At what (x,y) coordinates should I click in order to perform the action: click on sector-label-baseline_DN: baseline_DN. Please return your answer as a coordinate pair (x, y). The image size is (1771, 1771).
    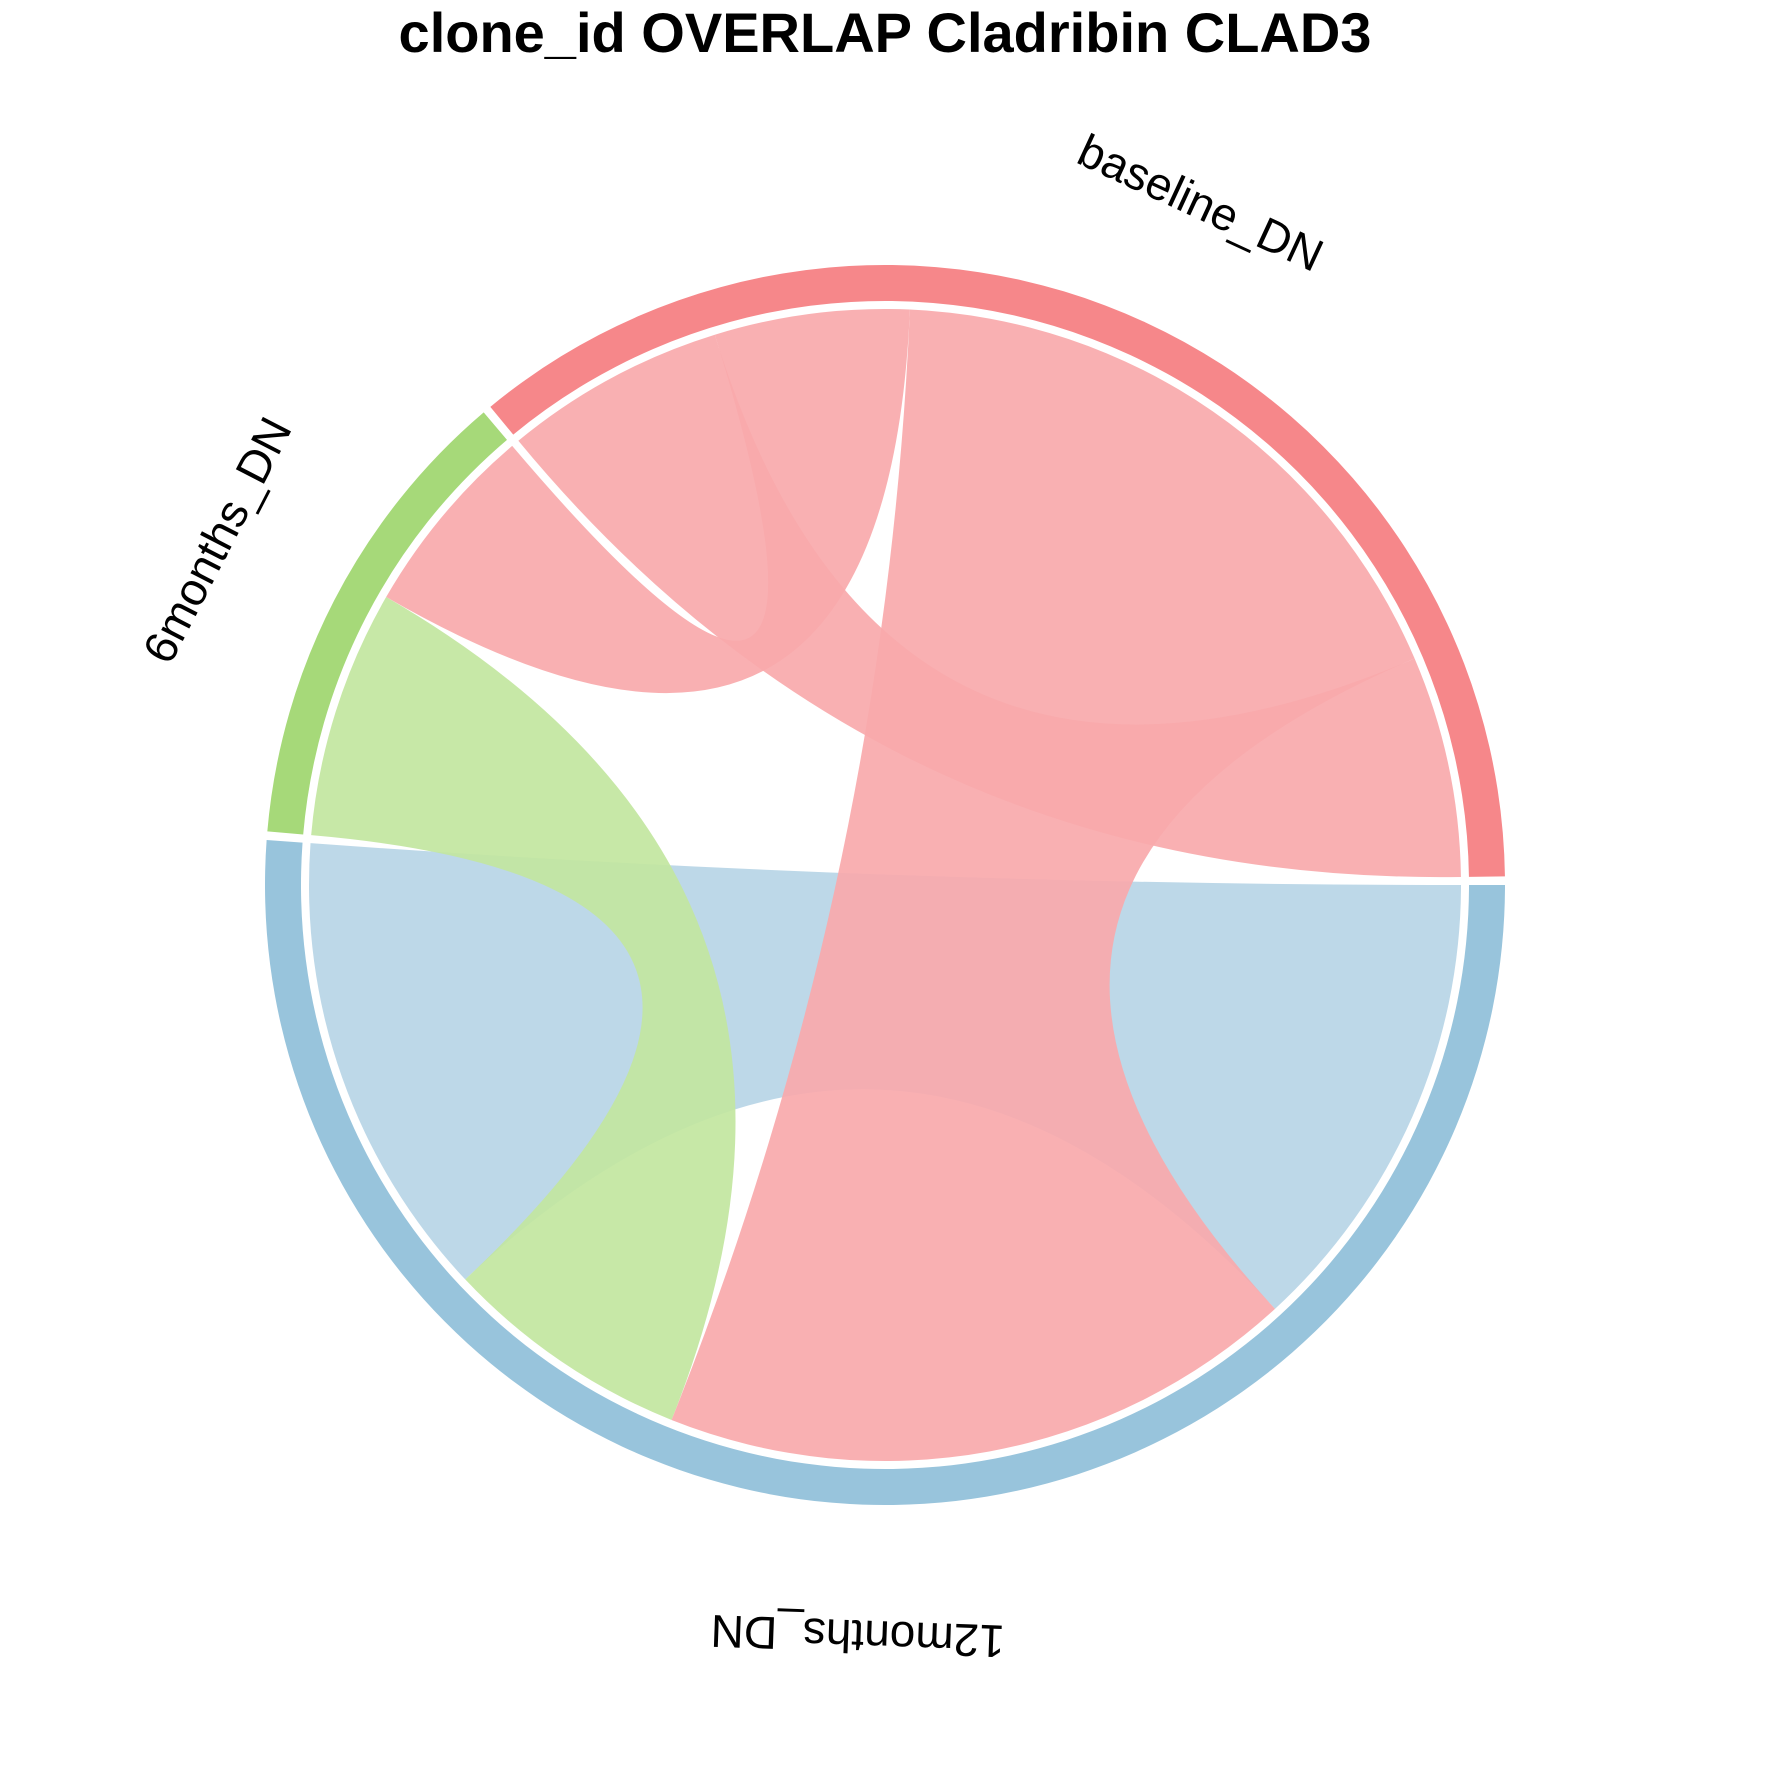
    Looking at the image, I should click on (1200, 203).